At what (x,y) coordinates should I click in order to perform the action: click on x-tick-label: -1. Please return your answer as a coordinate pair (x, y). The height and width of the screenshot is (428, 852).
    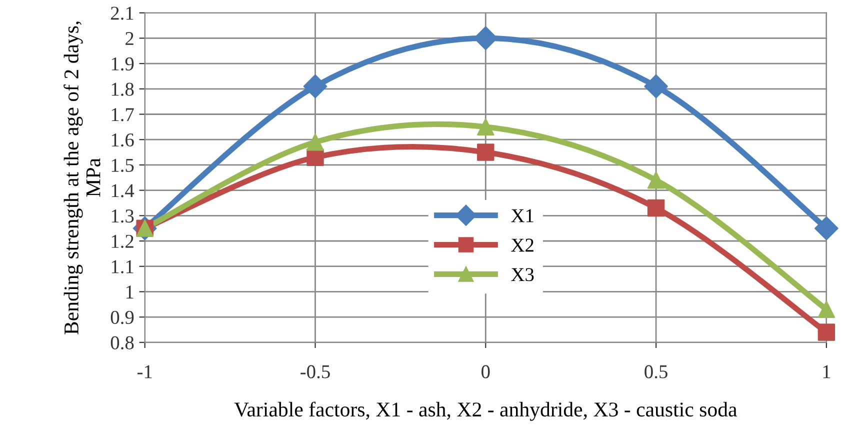
    Looking at the image, I should click on (144, 371).